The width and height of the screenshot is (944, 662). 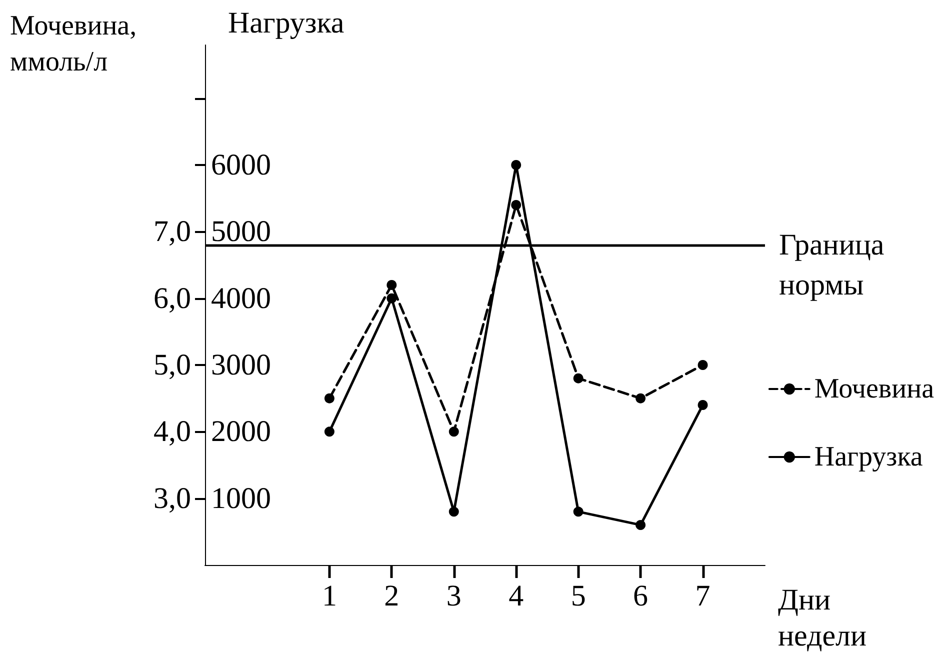 What do you see at coordinates (702, 596) in the screenshot?
I see `x-tick-label: 7` at bounding box center [702, 596].